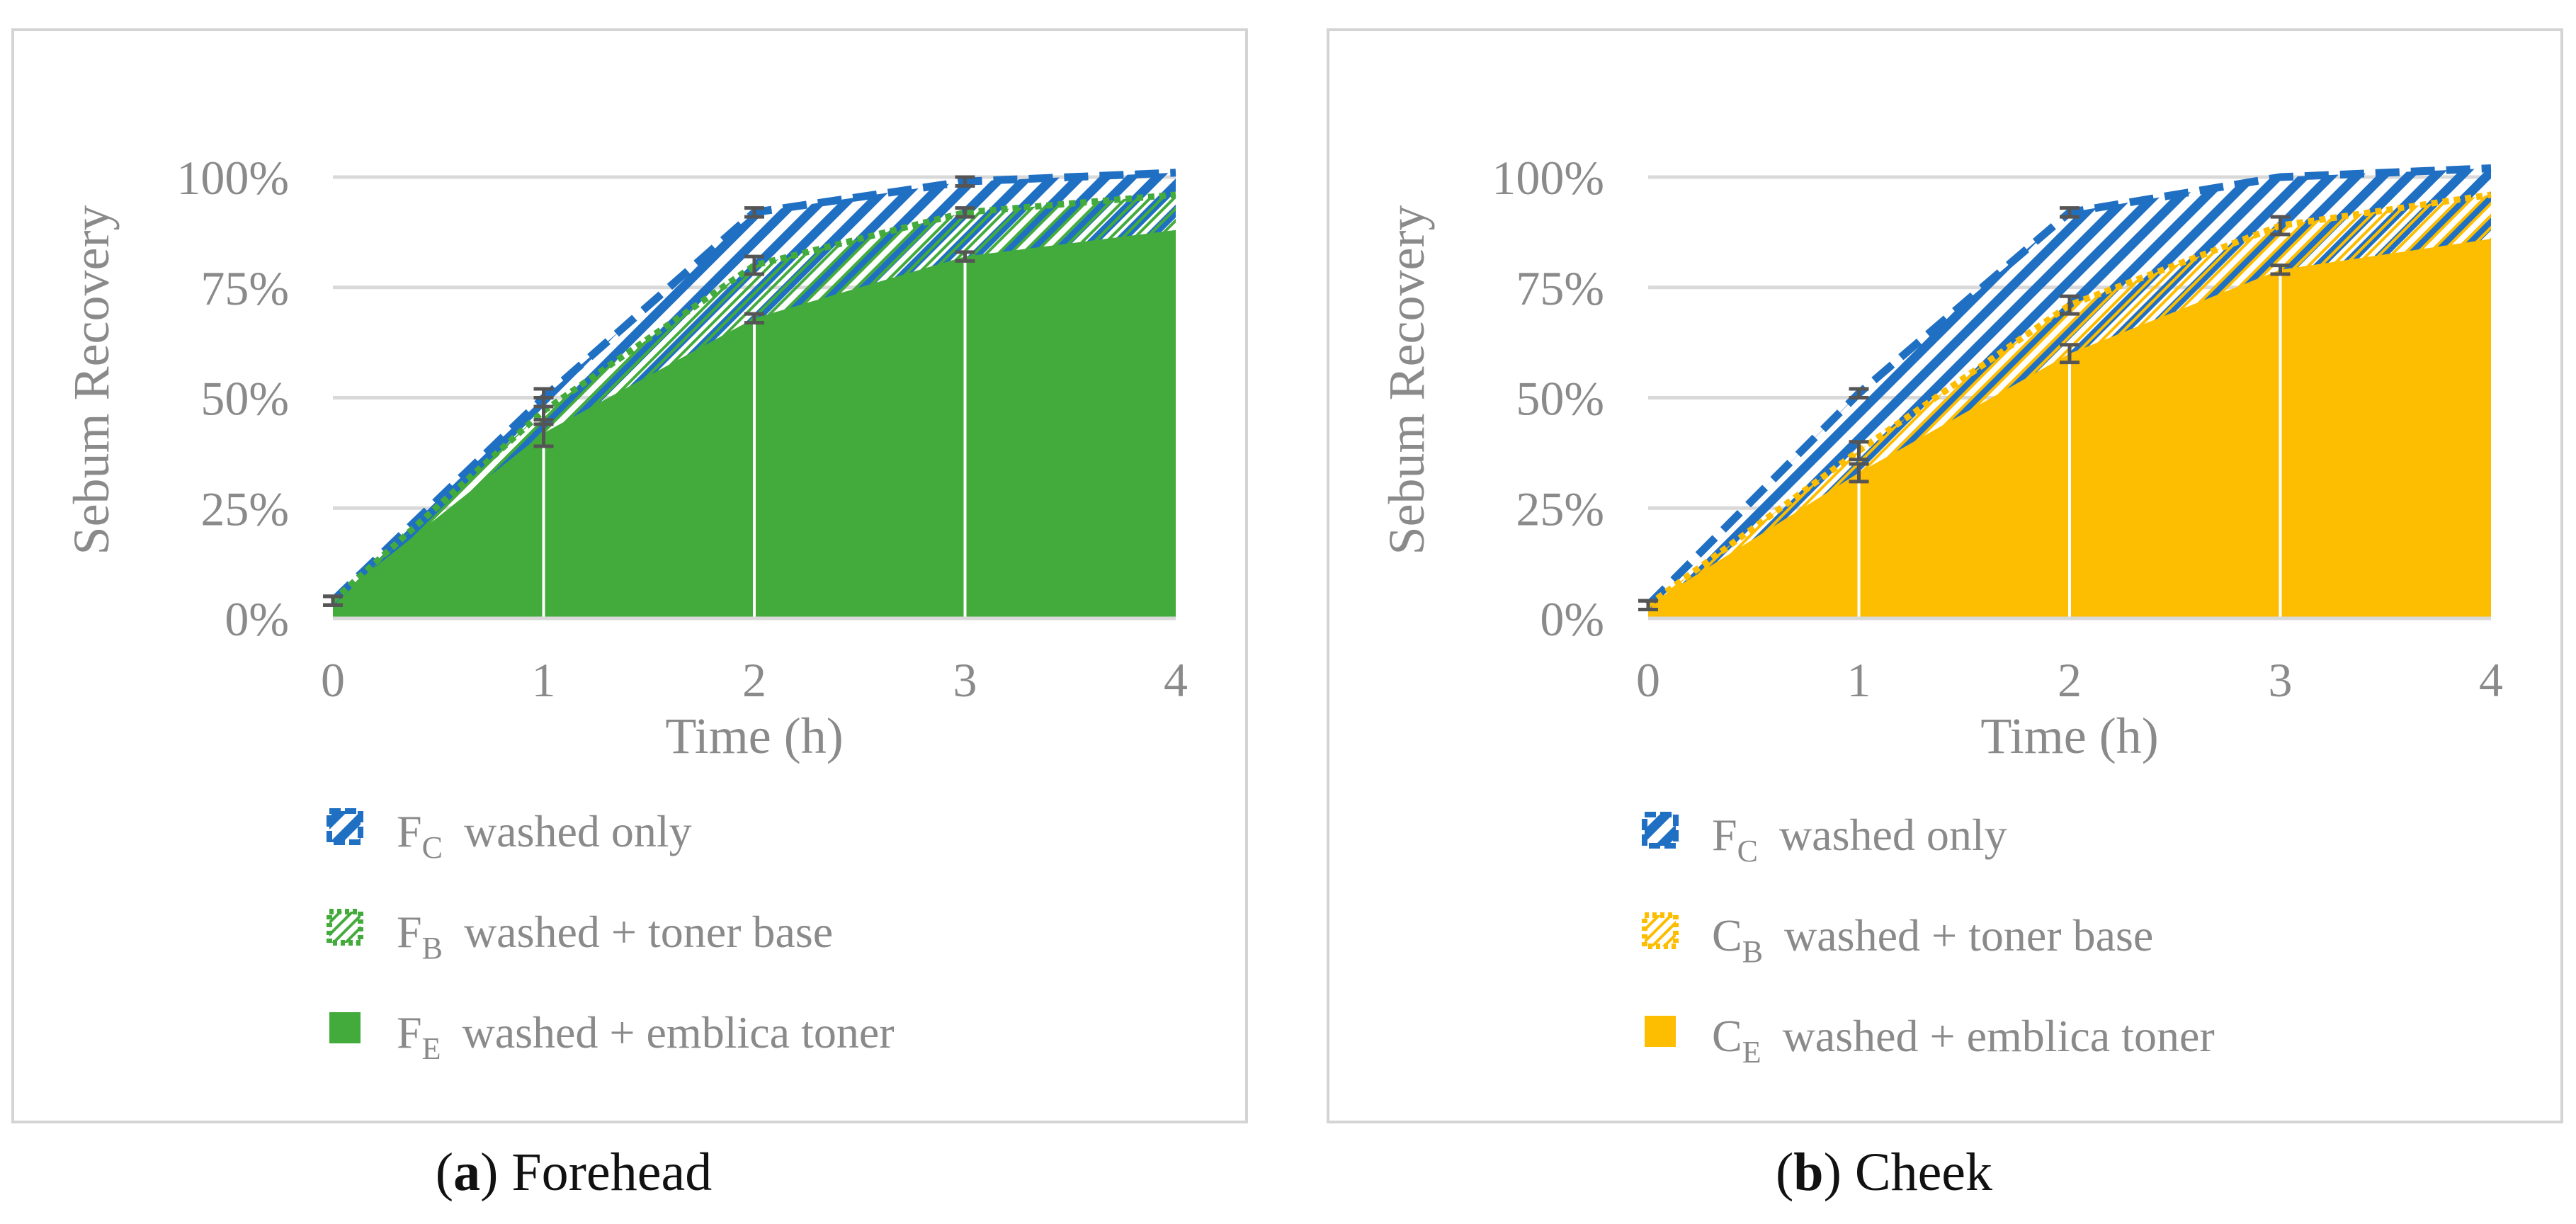 The height and width of the screenshot is (1224, 2576). I want to click on legend-label: CB washed + toner base, so click(1932, 940).